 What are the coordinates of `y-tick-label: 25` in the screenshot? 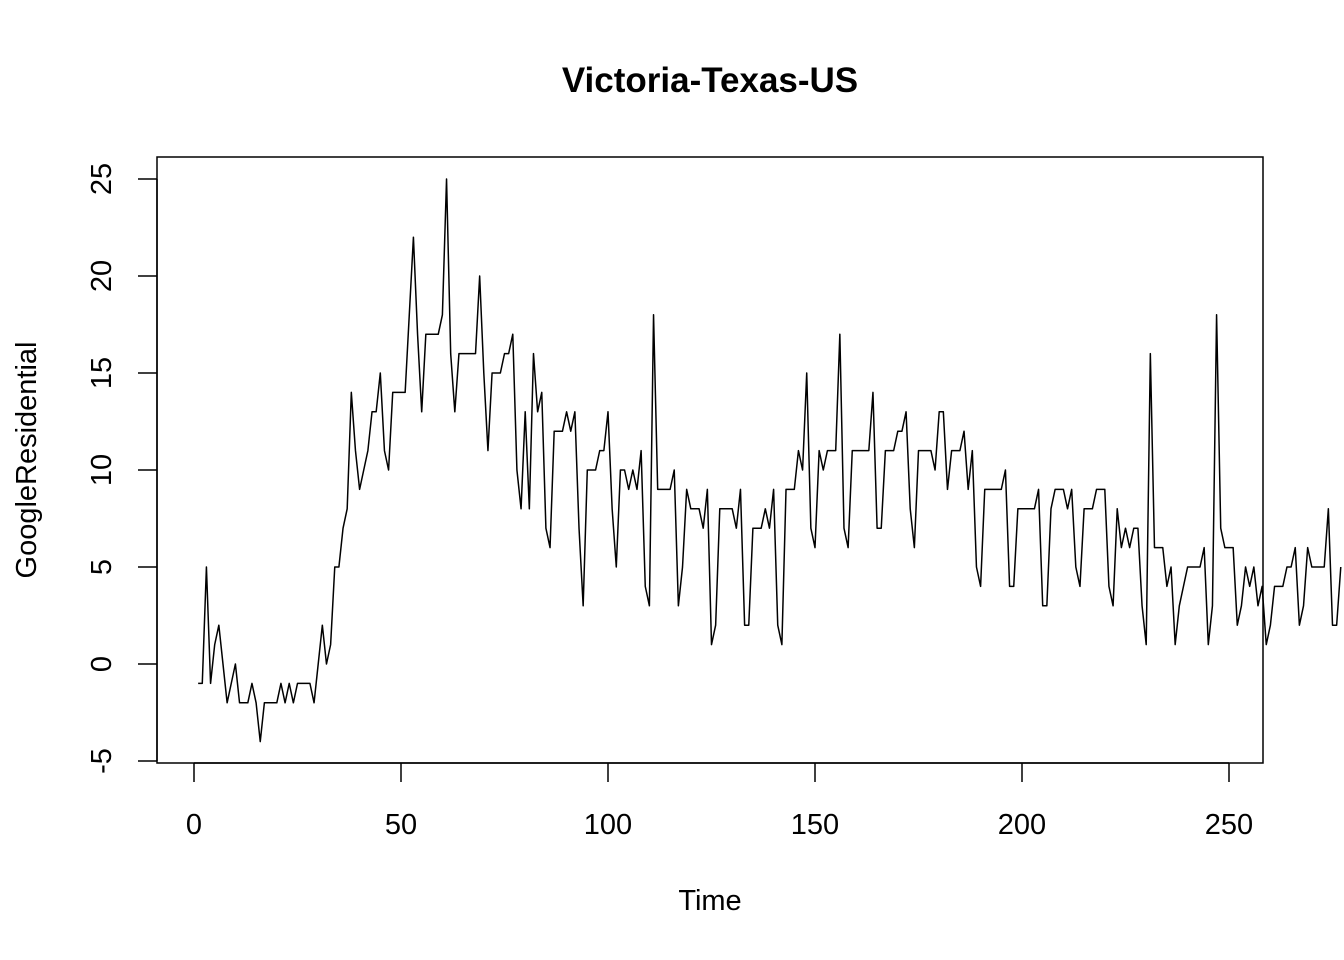 It's located at (102, 179).